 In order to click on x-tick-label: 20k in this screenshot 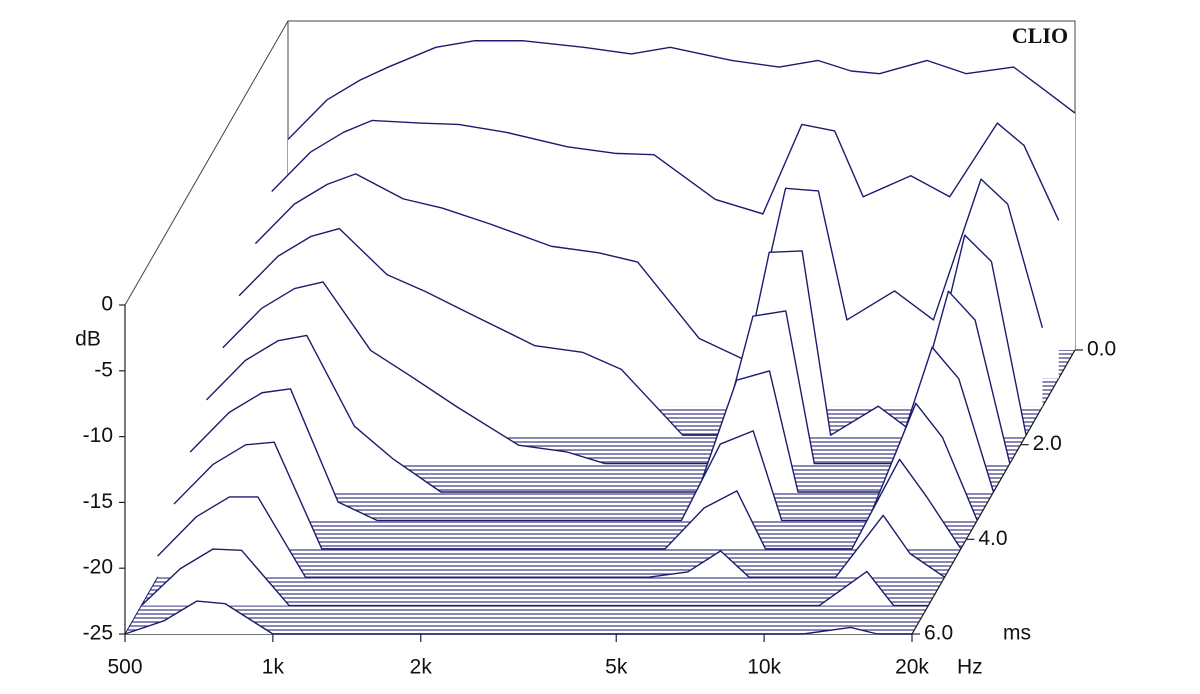, I will do `click(912, 667)`.